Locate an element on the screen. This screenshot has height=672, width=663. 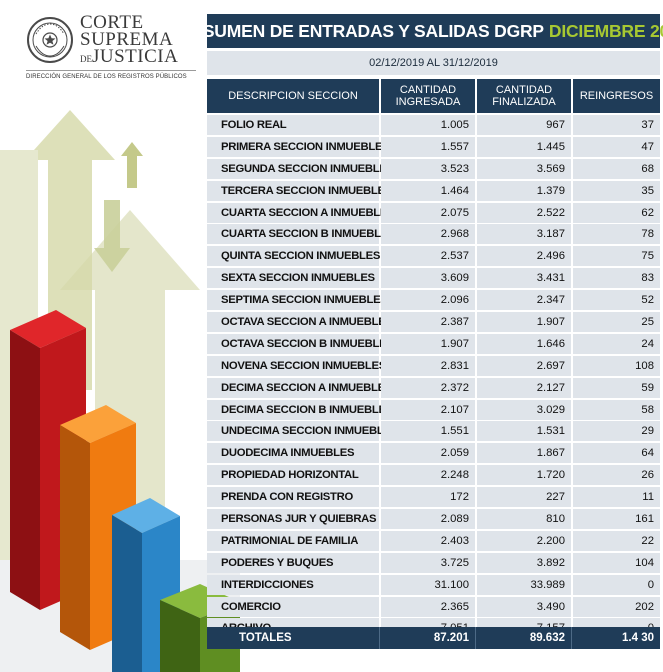
row-finalizada: 2.200 is located at coordinates (524, 540).